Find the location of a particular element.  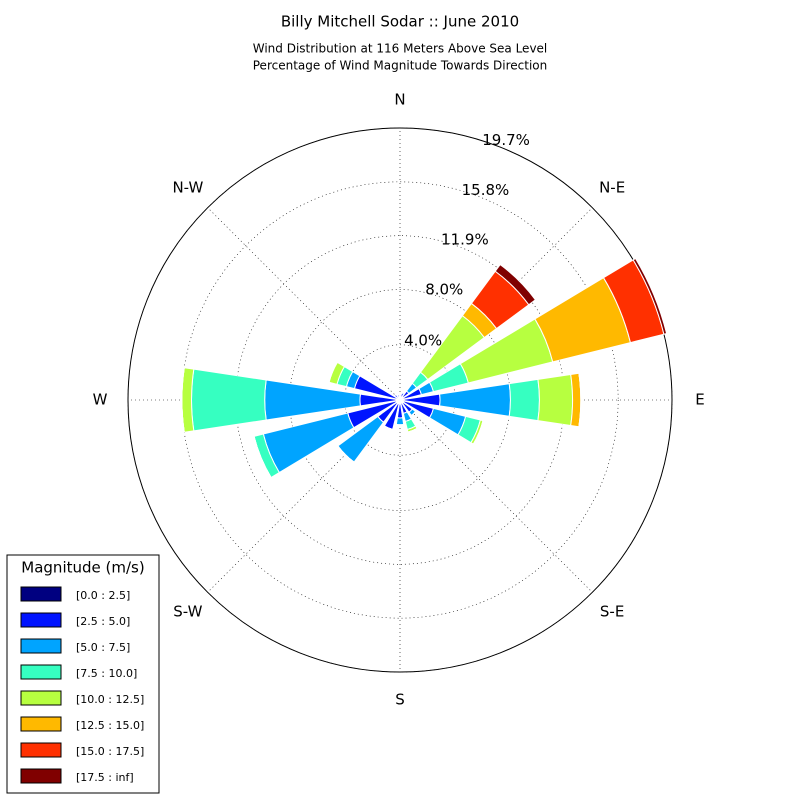

legend-label: [2.5 : 5.0] is located at coordinates (103, 621).